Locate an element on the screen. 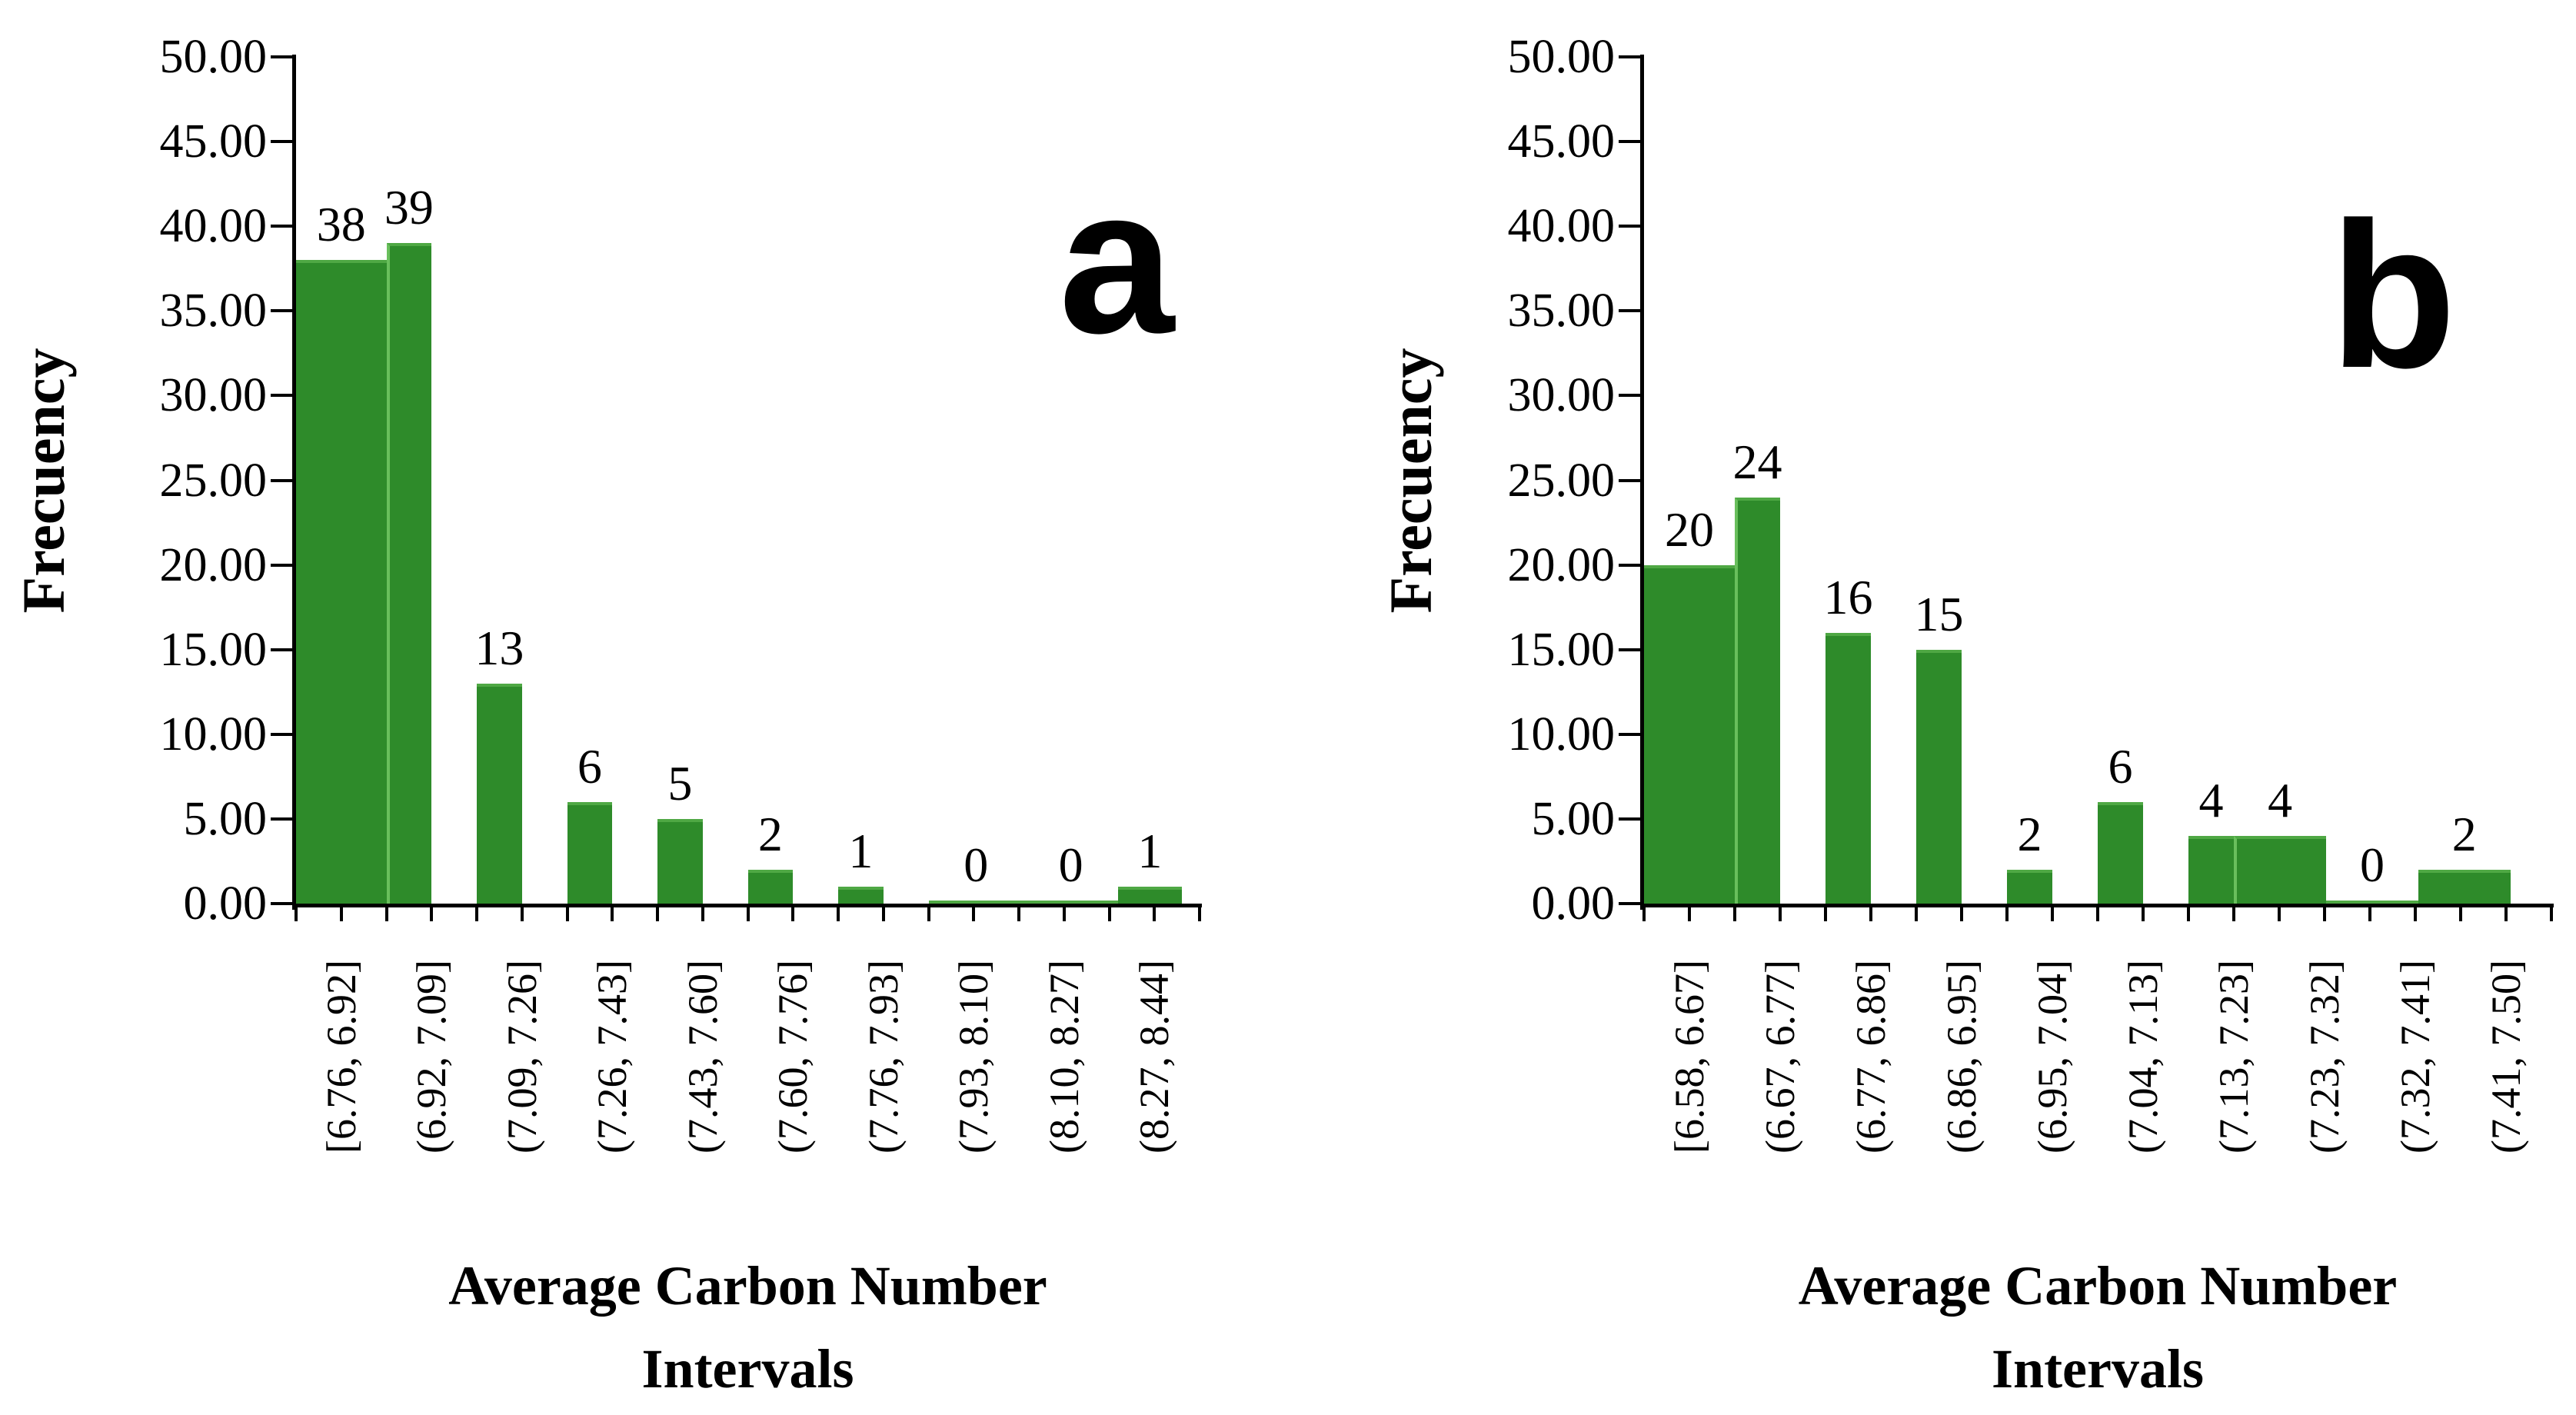  category-label: (6.86, 6.95] is located at coordinates (1961, 1057).